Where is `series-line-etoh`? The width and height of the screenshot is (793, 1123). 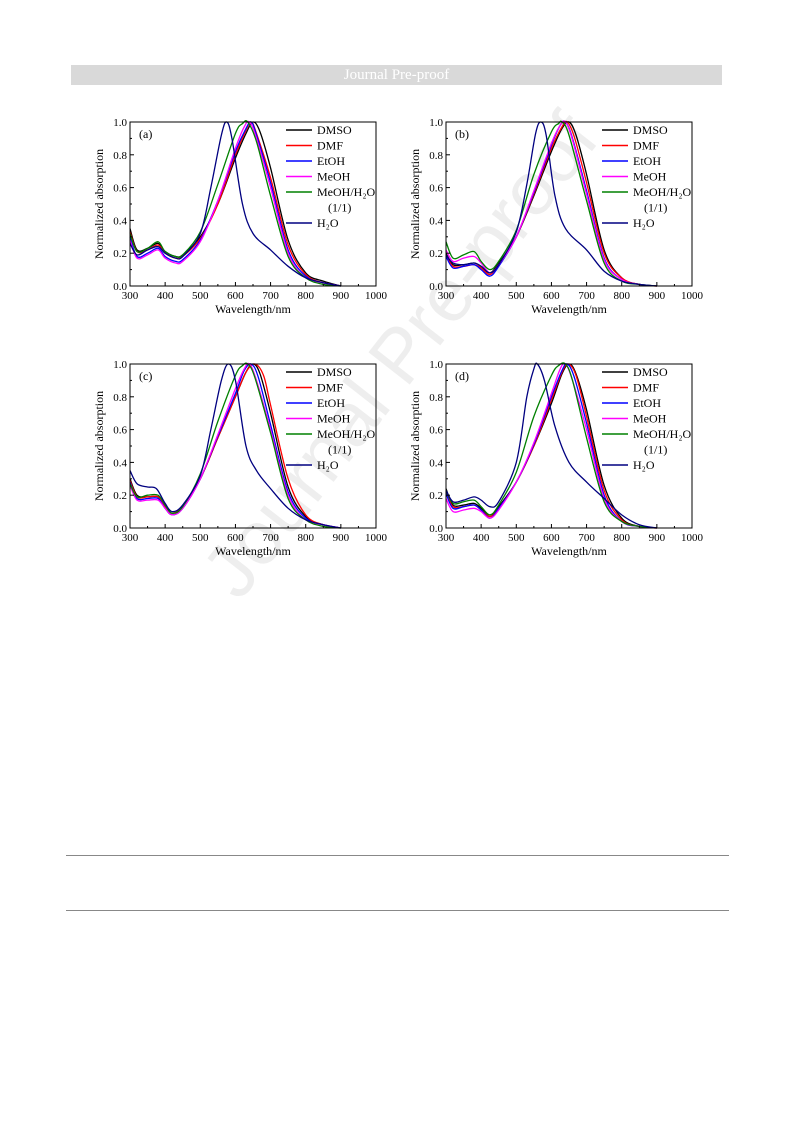
series-line-etoh is located at coordinates (235, 446).